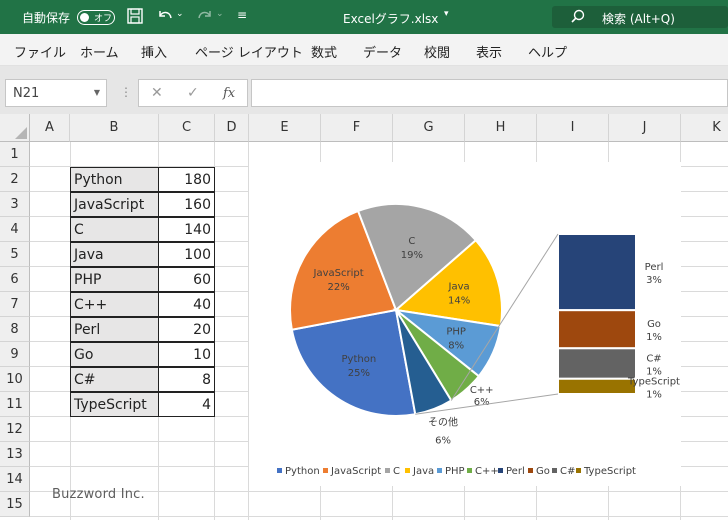  Describe the element at coordinates (114, 229) in the screenshot. I see `table-cell-name: C` at that location.